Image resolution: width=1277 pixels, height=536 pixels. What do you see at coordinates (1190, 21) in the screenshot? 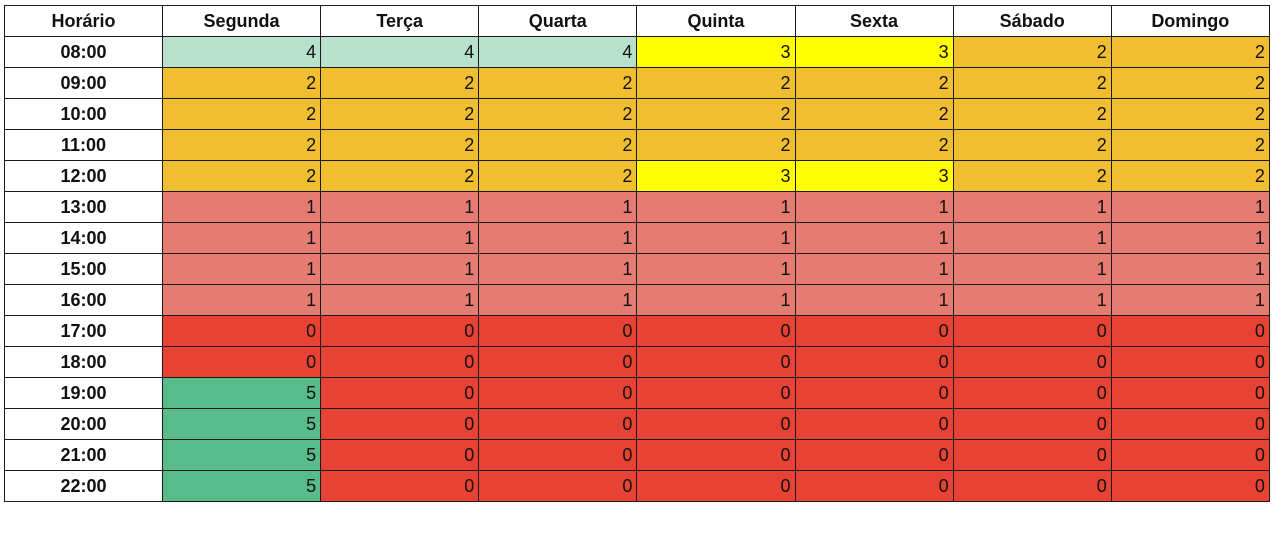
I see `header-cell-domingo: Domingo` at bounding box center [1190, 21].